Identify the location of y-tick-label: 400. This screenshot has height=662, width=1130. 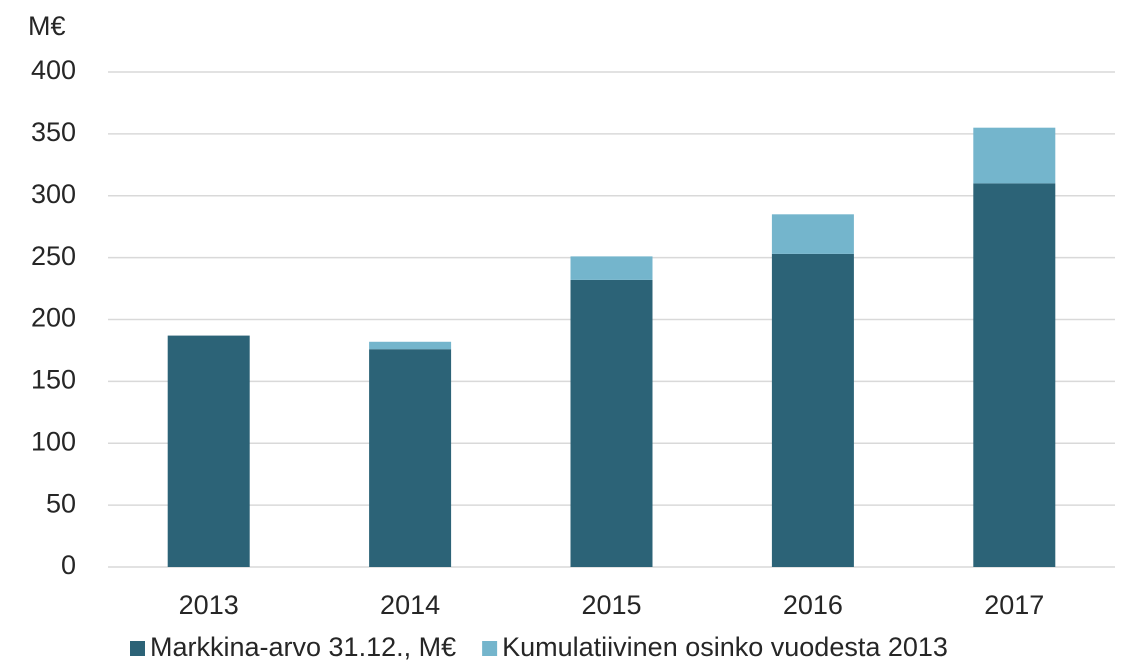
(53, 70).